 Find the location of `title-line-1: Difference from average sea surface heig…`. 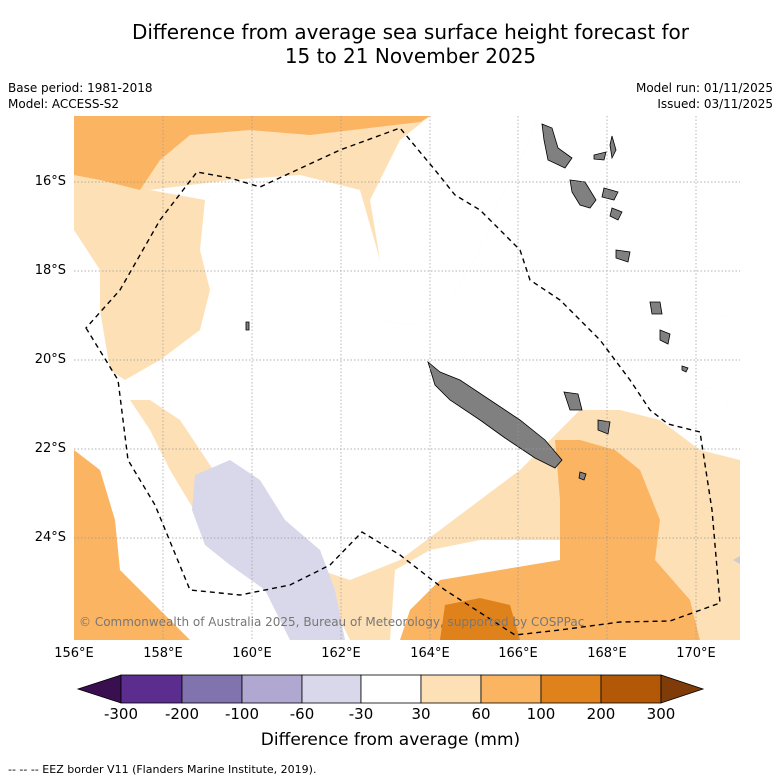

title-line-1: Difference from average sea surface heig… is located at coordinates (410, 32).